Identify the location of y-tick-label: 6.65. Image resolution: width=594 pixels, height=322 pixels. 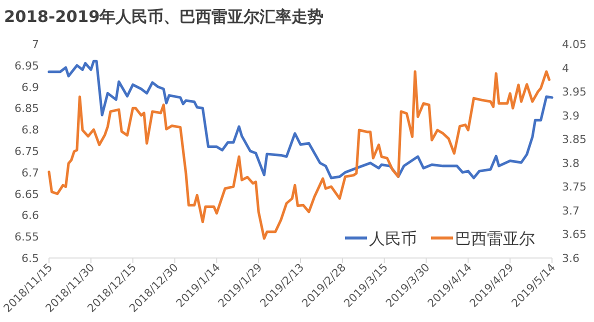
(26, 194).